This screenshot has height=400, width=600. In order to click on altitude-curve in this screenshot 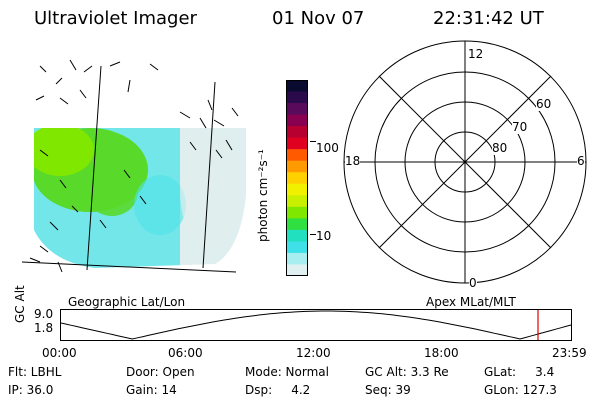, I will do `click(316, 325)`.